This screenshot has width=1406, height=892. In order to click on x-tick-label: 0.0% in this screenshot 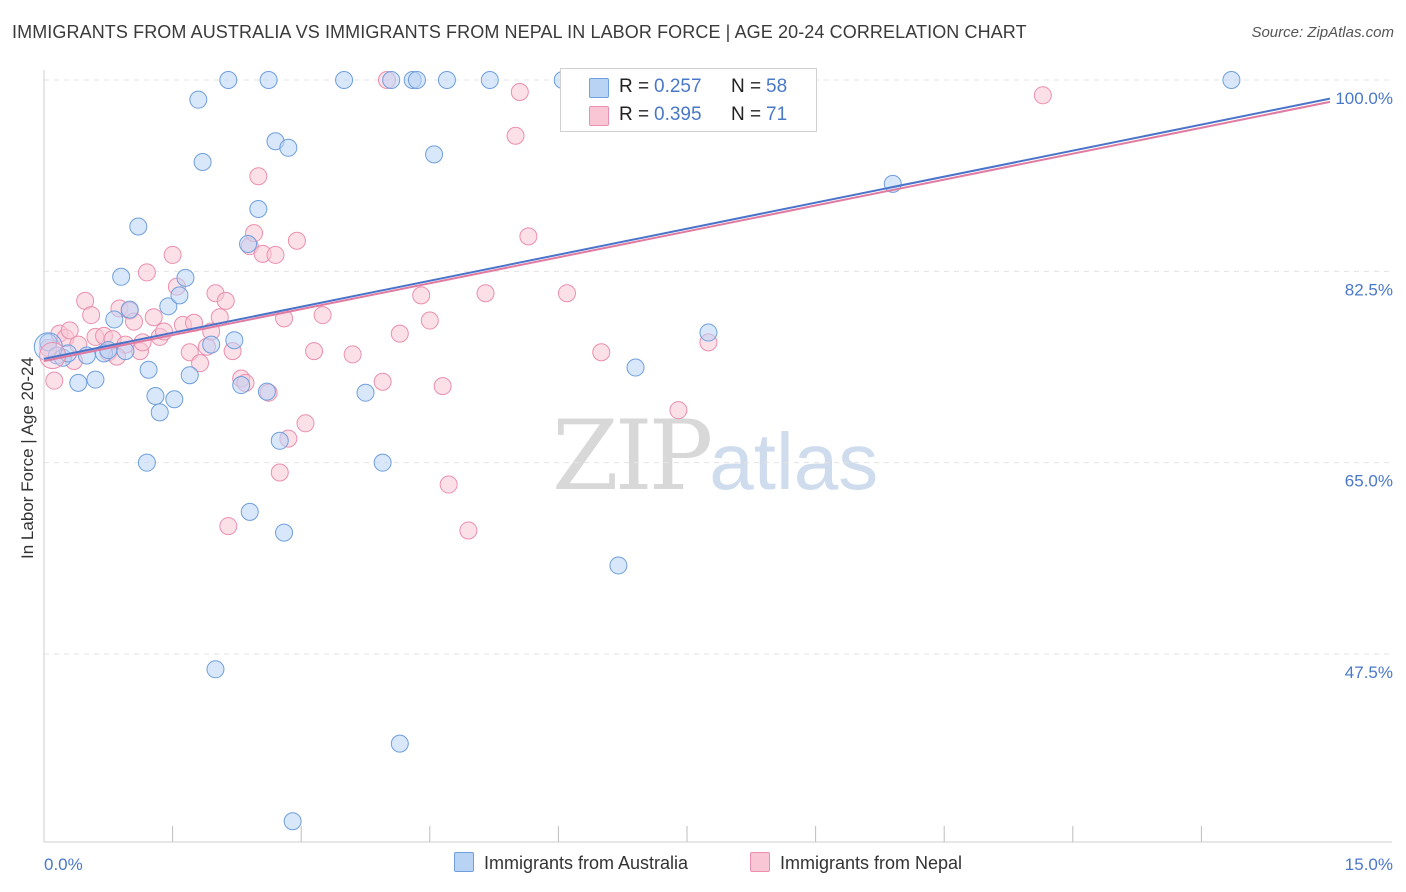, I will do `click(63, 864)`.